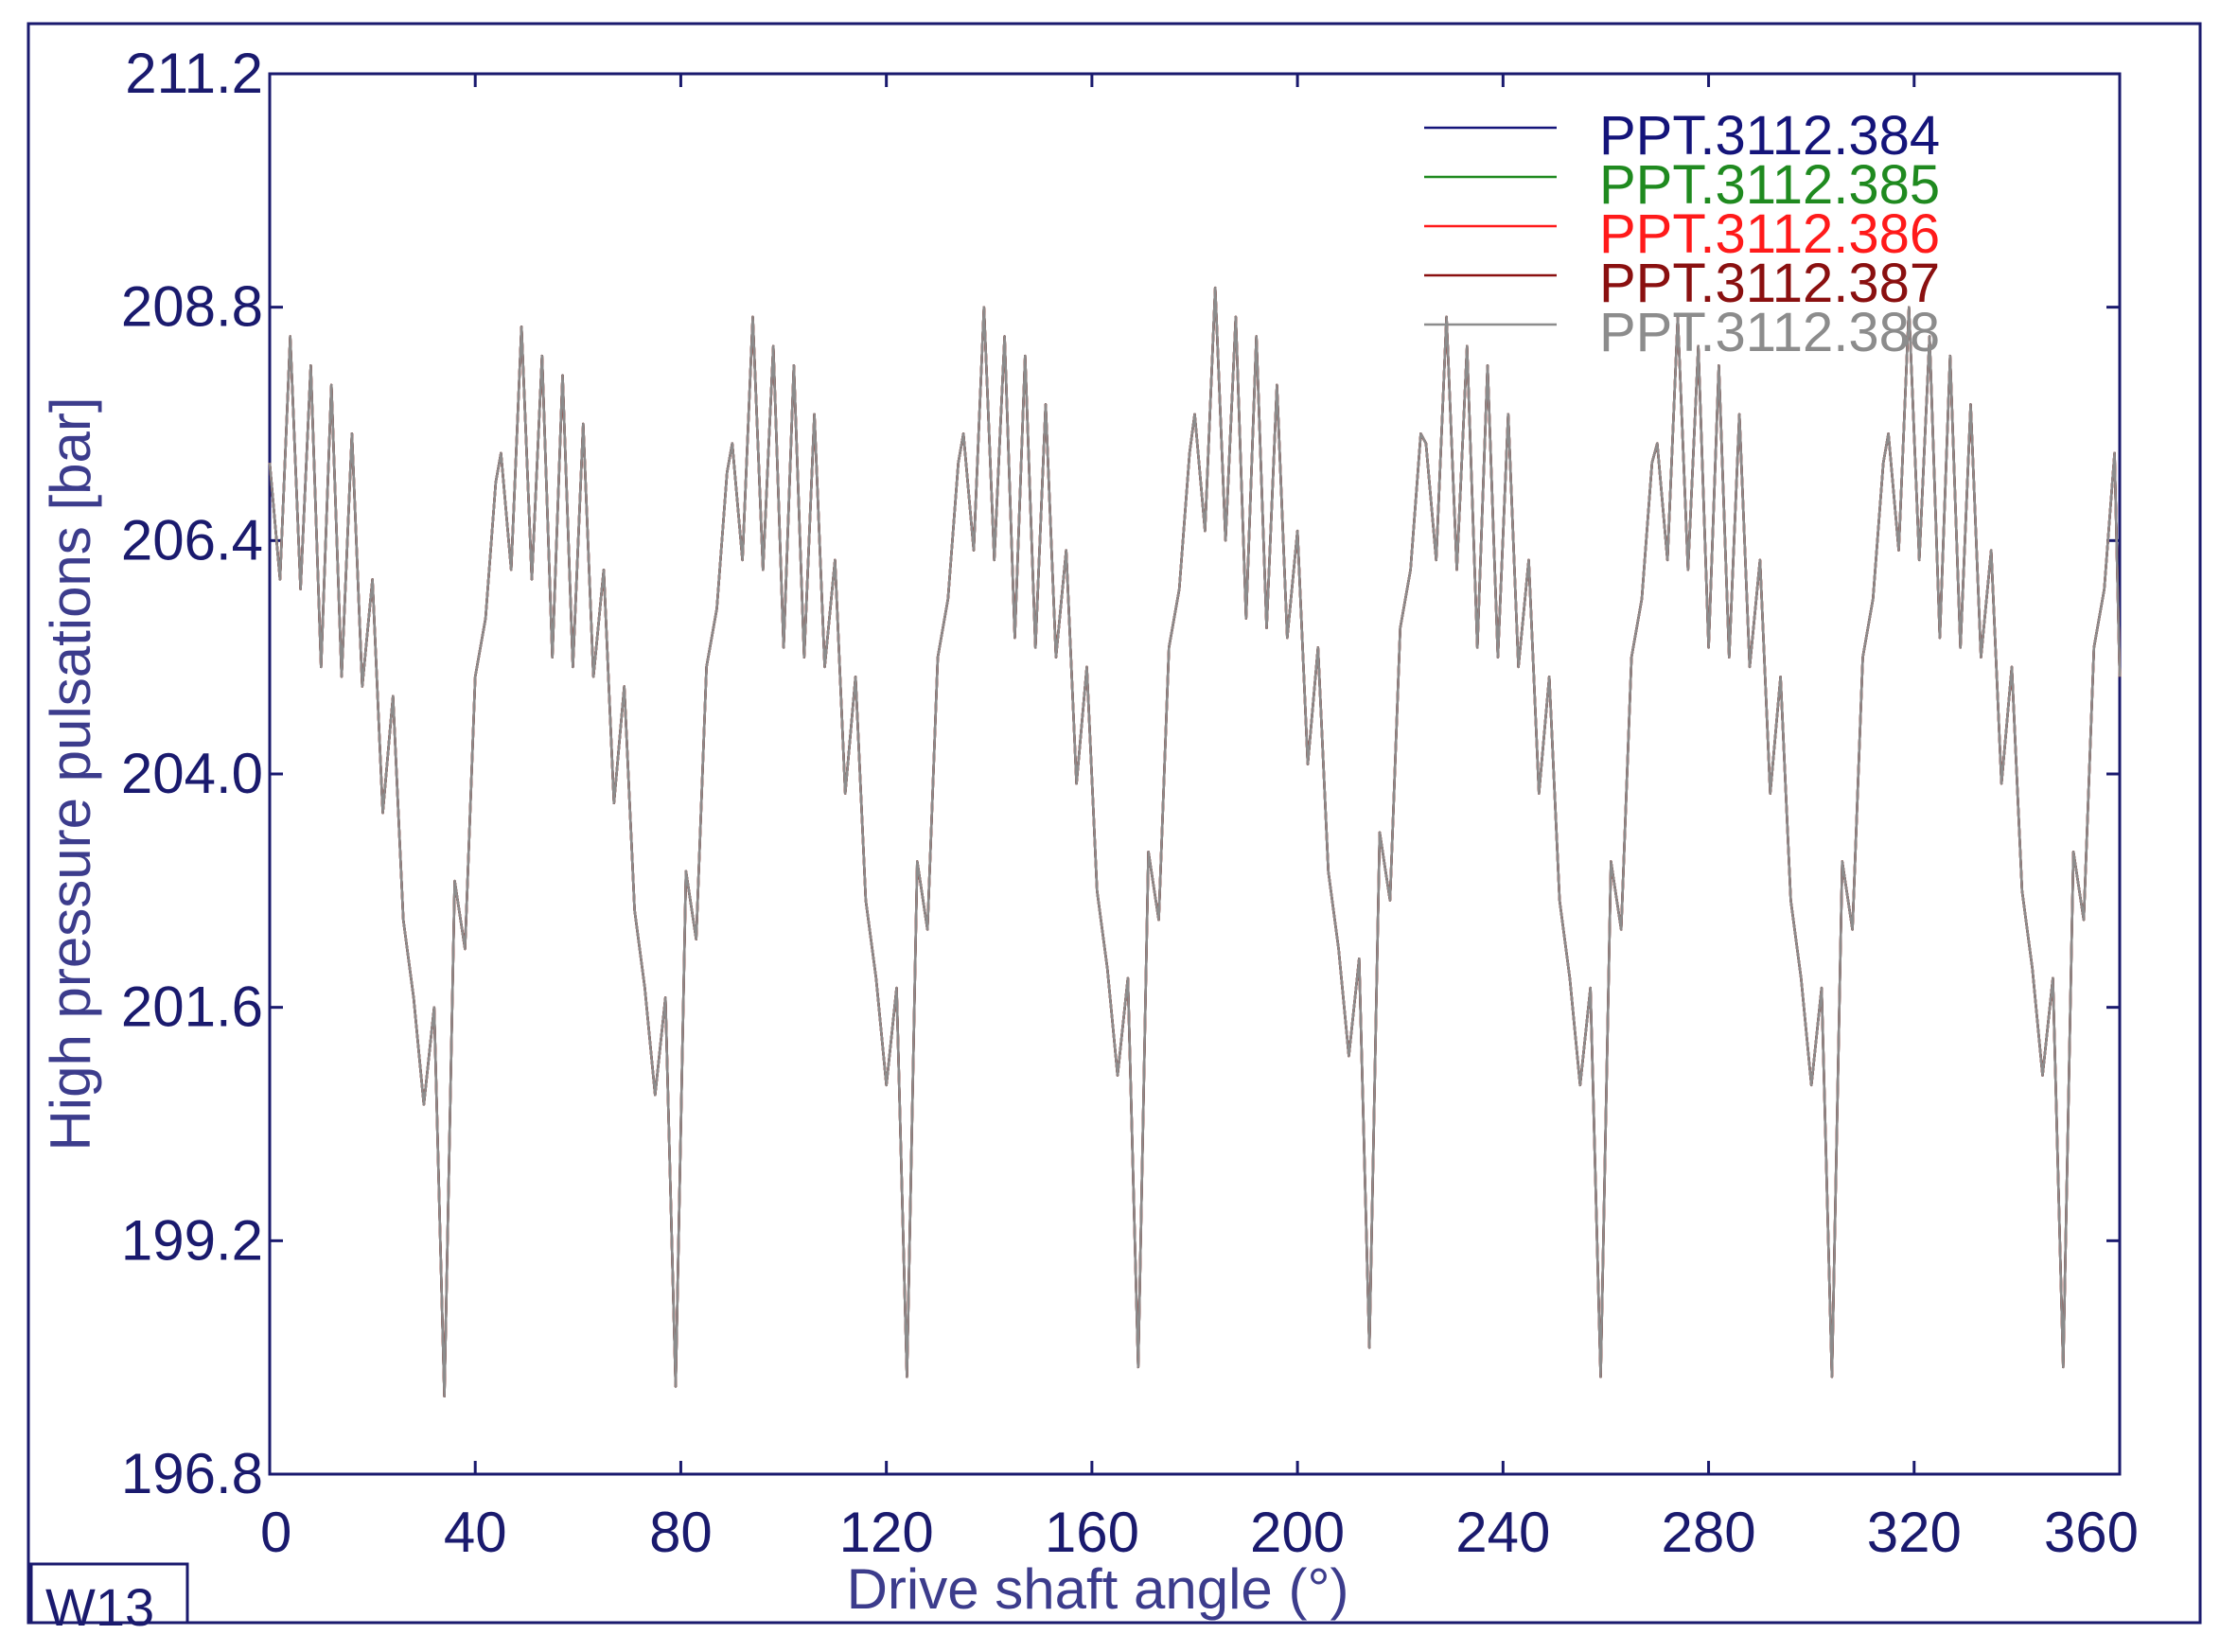 This screenshot has width=2220, height=1652. I want to click on x-tick-label: 40, so click(476, 1532).